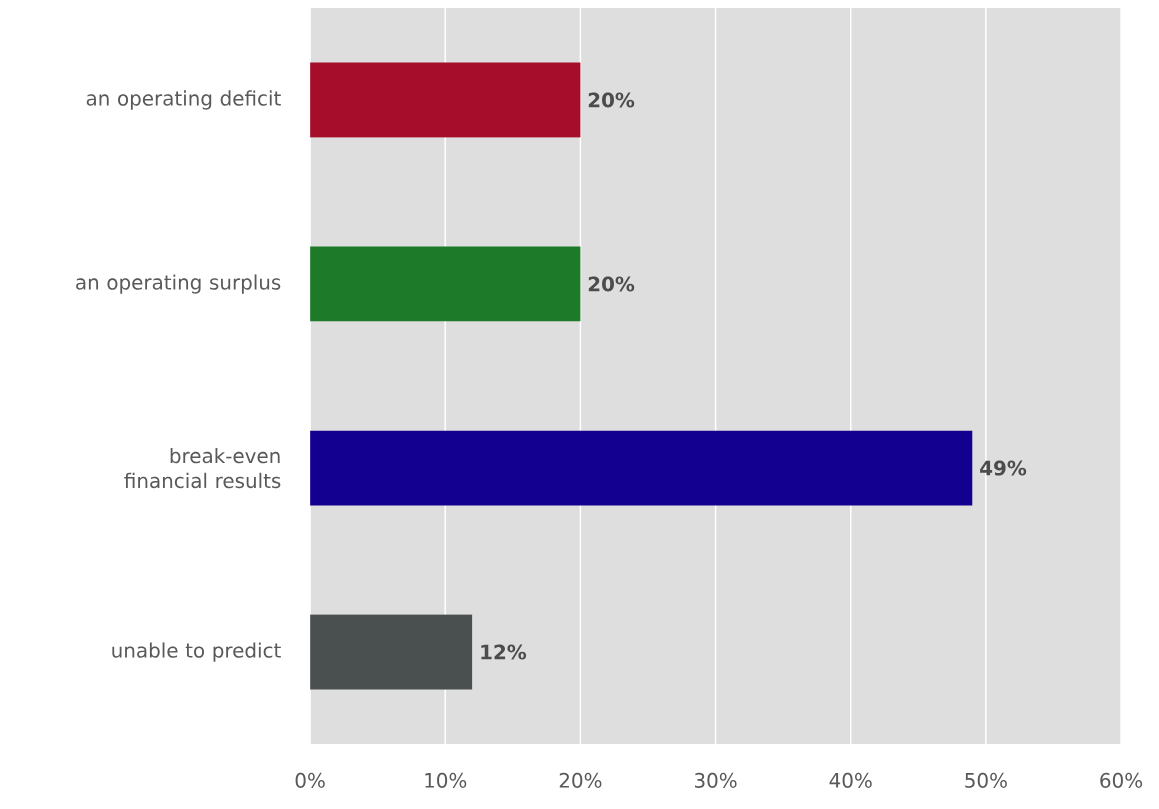  I want to click on x-tick-label: 50%, so click(986, 780).